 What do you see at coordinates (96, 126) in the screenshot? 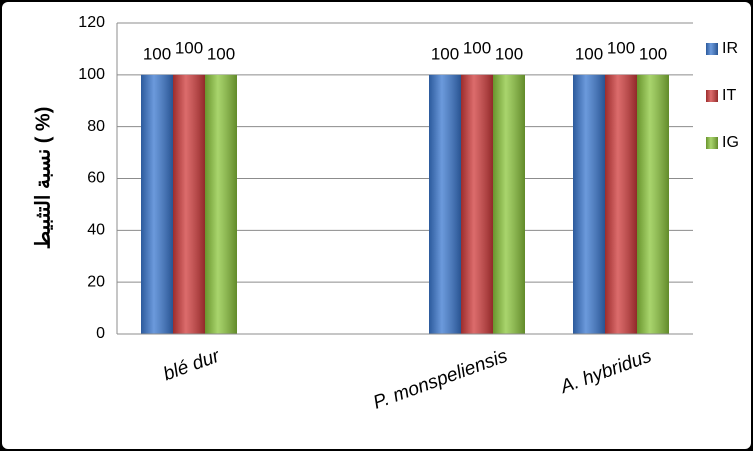
I see `y-tick-label: 80` at bounding box center [96, 126].